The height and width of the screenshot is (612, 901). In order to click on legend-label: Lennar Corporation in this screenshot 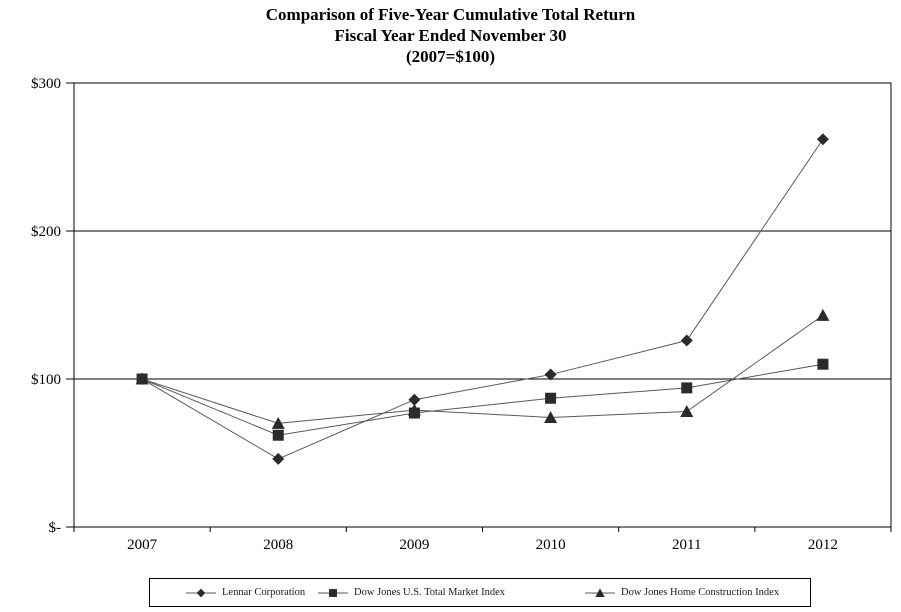, I will do `click(264, 592)`.